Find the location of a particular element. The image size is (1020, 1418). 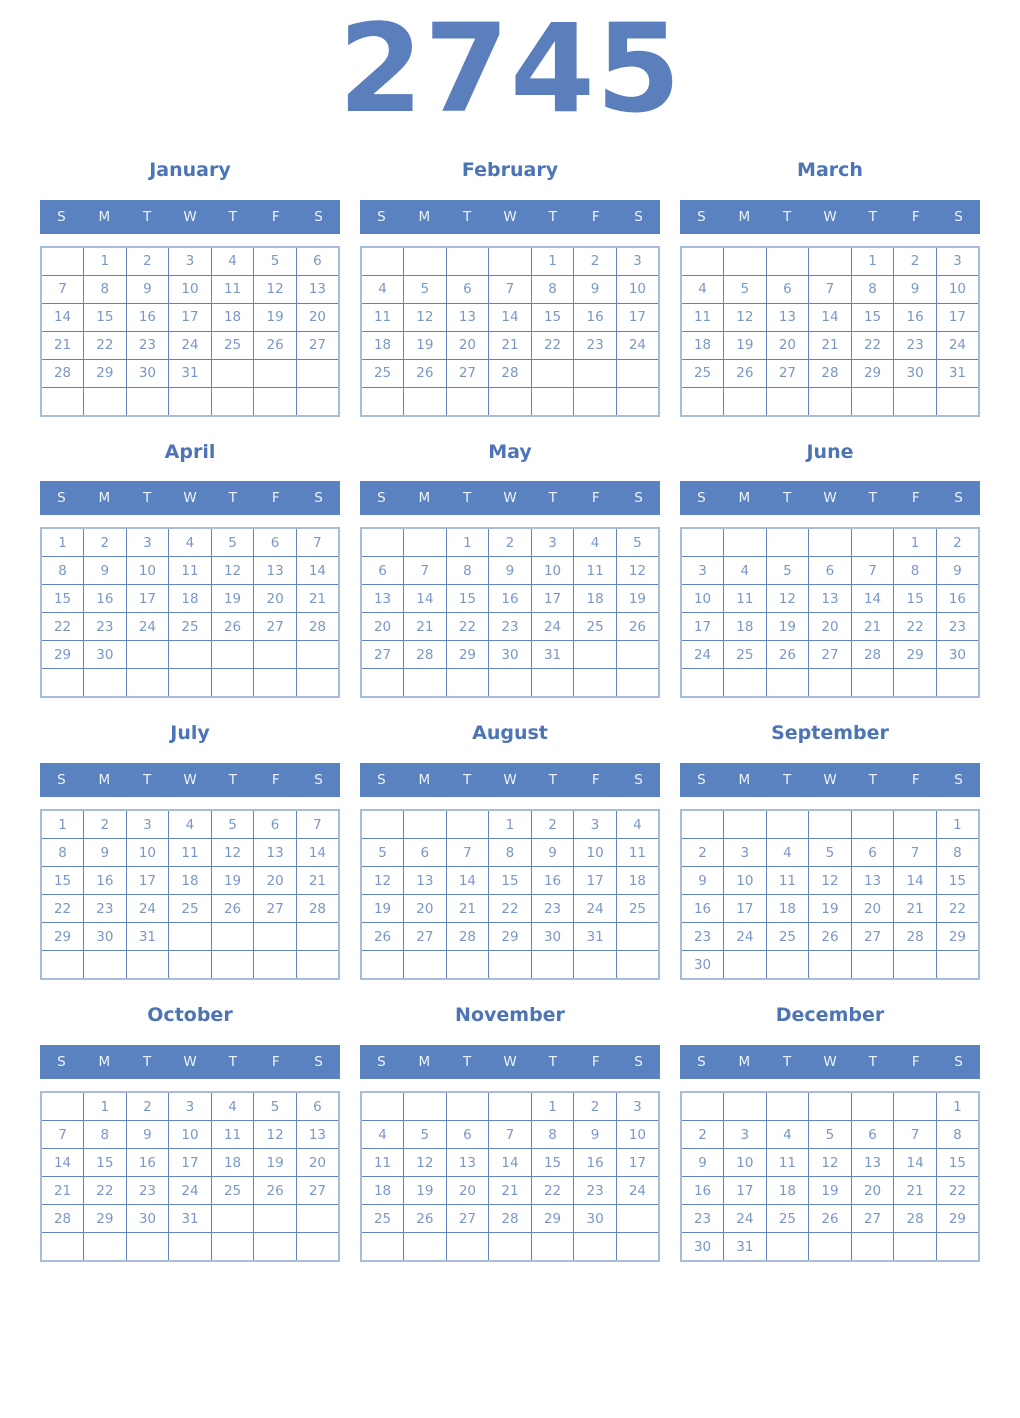

day-cell: 19 is located at coordinates (232, 599).